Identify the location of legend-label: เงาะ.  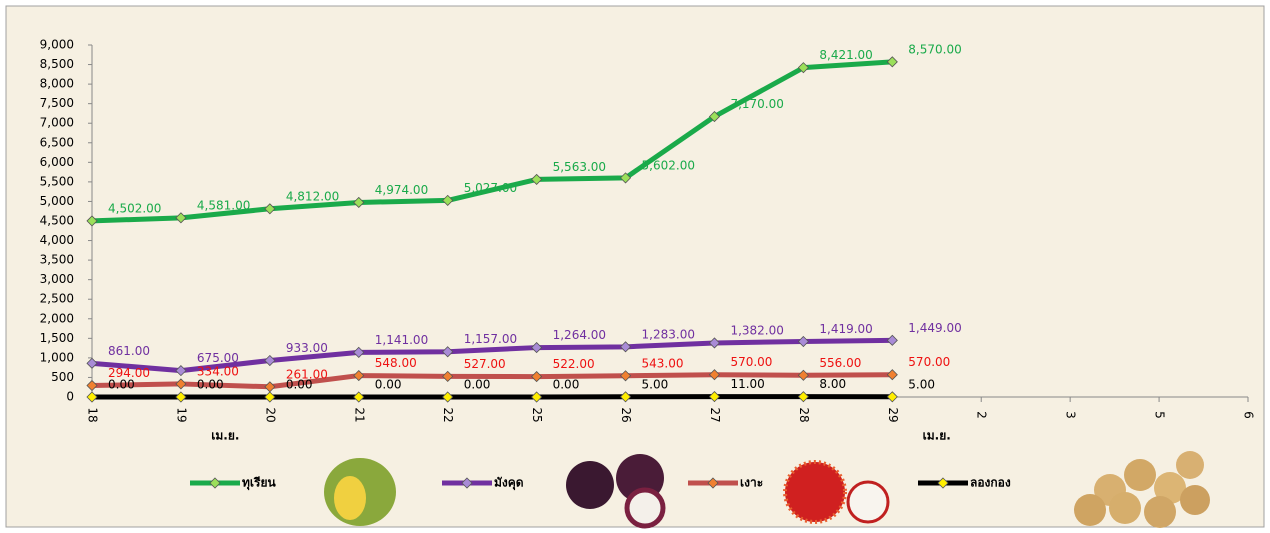
(751, 483).